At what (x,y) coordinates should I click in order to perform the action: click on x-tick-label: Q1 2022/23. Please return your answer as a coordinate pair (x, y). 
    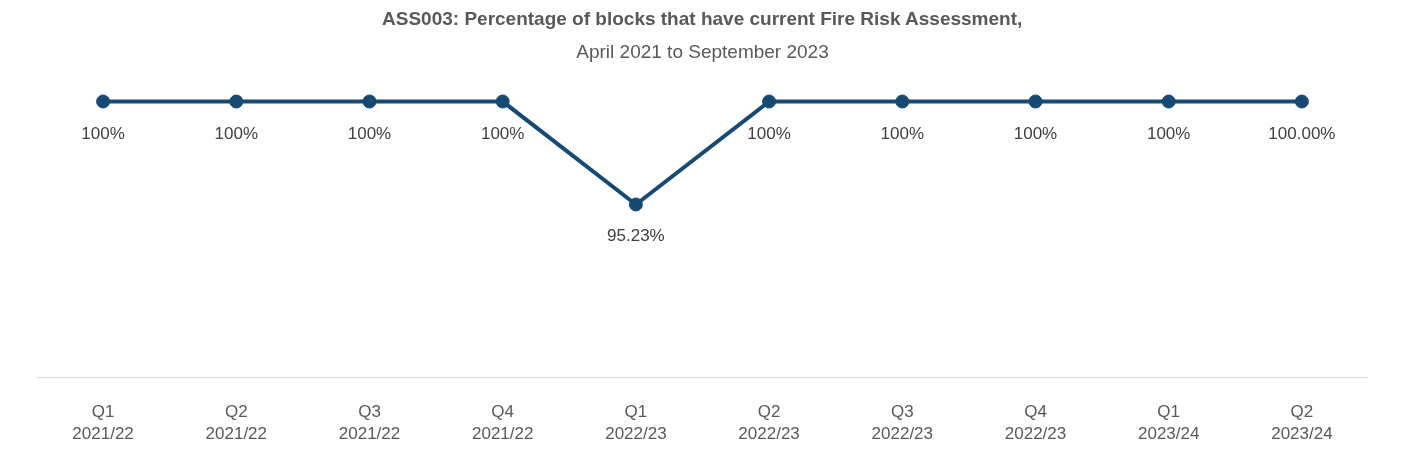
    Looking at the image, I should click on (636, 422).